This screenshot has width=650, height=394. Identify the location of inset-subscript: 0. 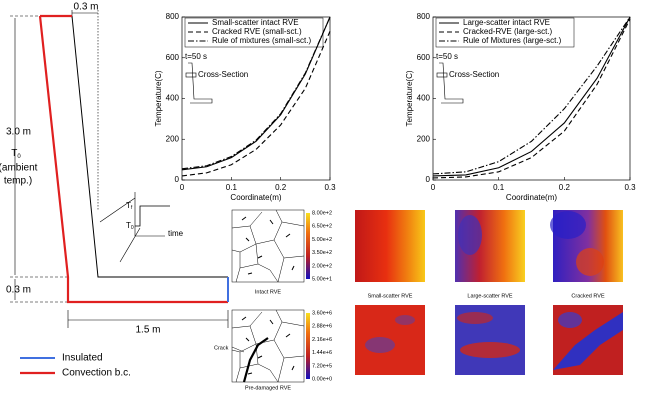
(132, 228).